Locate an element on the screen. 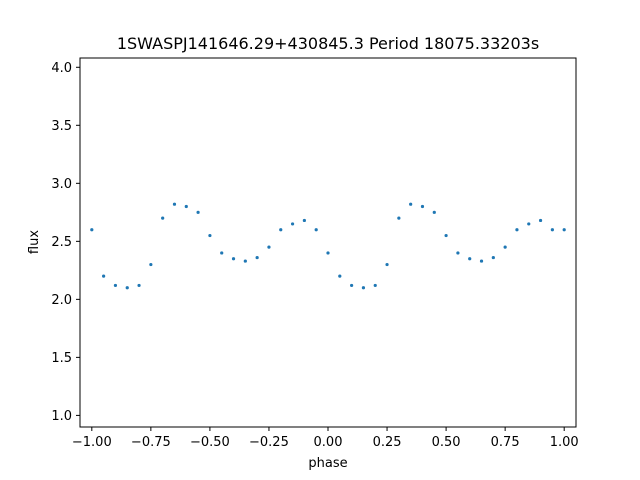 This screenshot has height=480, width=640. x-tick-label: −0.25 is located at coordinates (269, 442).